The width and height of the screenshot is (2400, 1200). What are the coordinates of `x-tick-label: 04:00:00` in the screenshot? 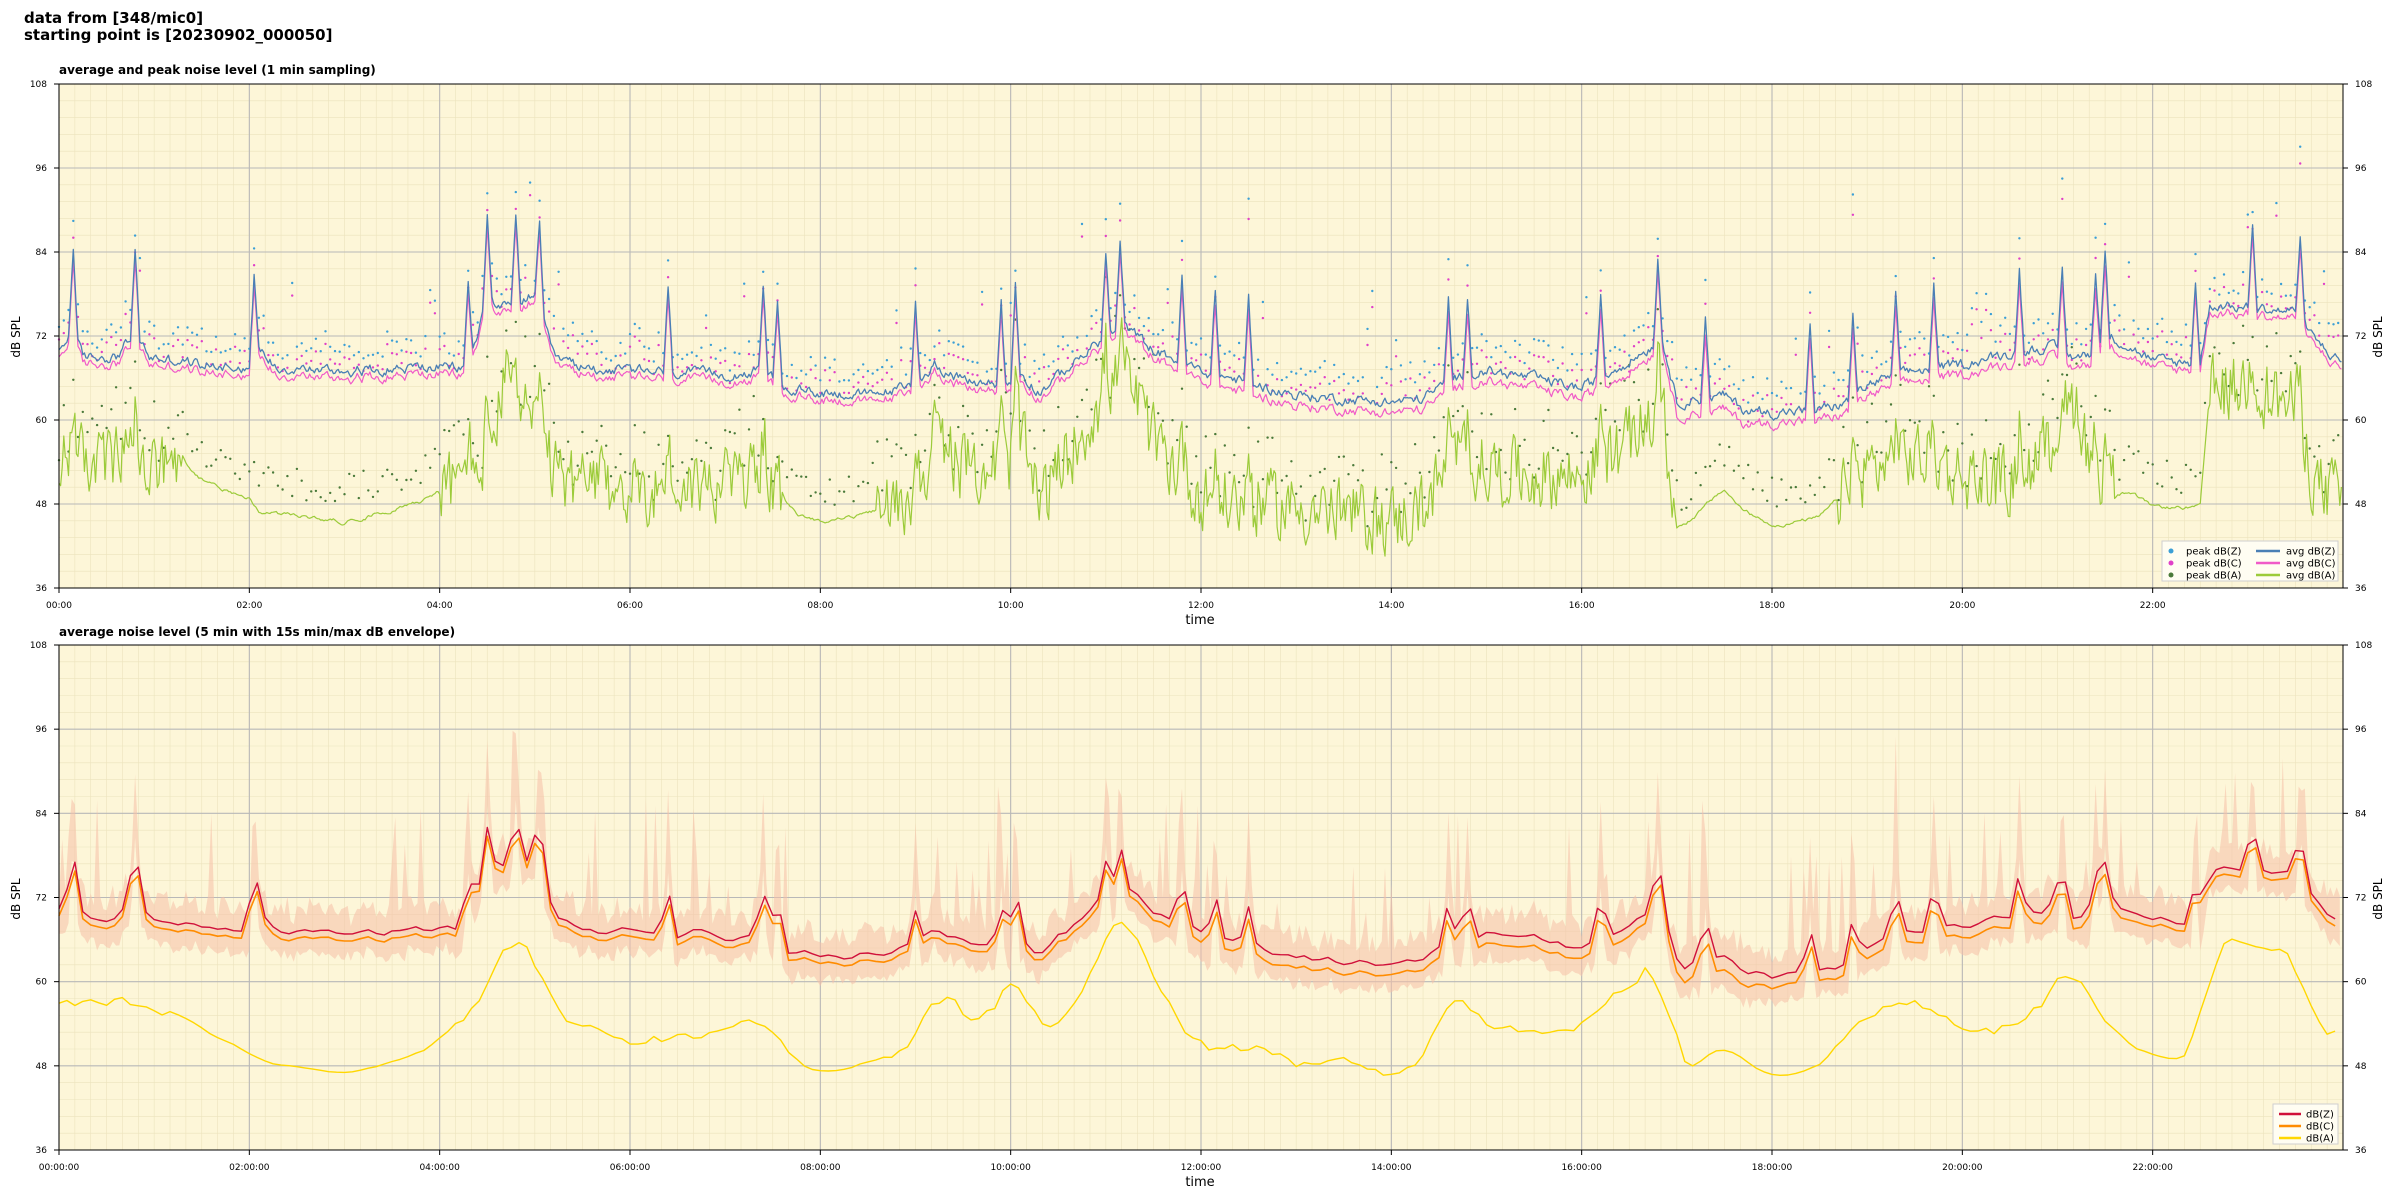 It's located at (439, 1168).